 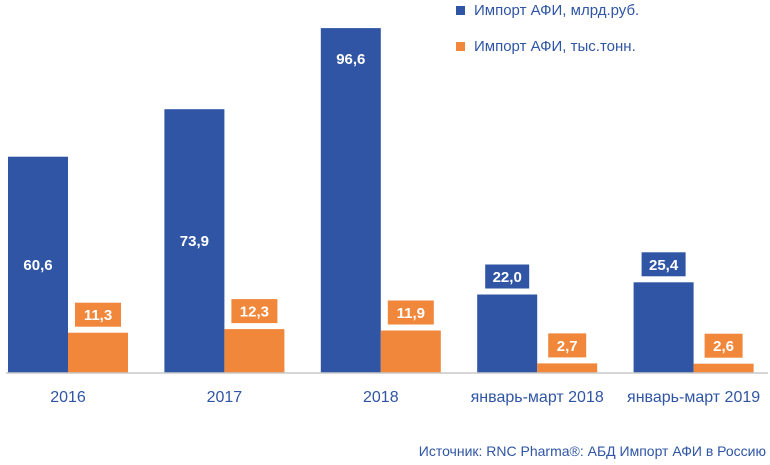 I want to click on data-label-tons-1: 12,3, so click(x=254, y=312).